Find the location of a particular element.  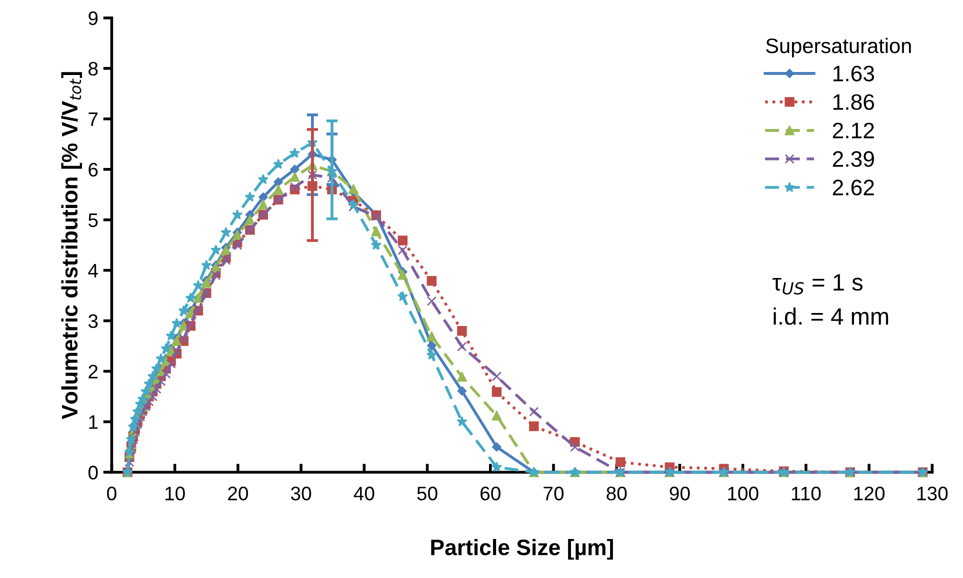

x-tick-label: 40 is located at coordinates (364, 493).